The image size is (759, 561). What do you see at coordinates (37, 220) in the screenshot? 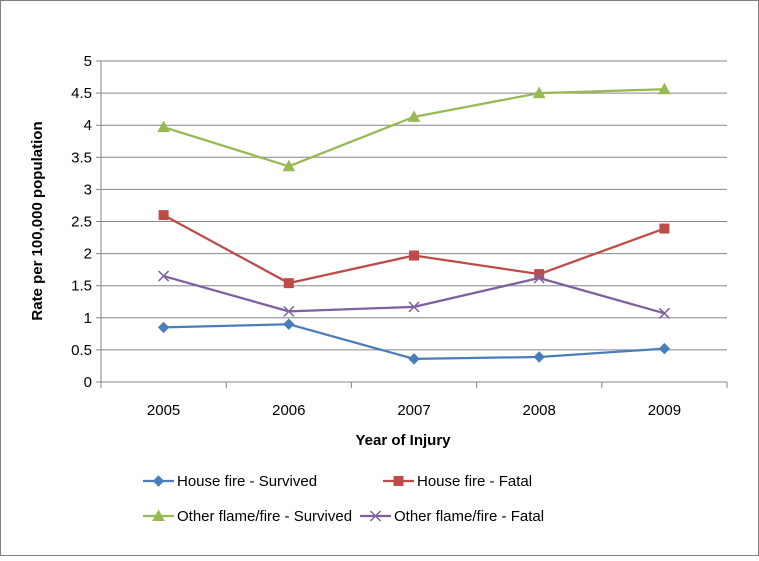
I see `y-axis-title: Rate per 100,000 population` at bounding box center [37, 220].